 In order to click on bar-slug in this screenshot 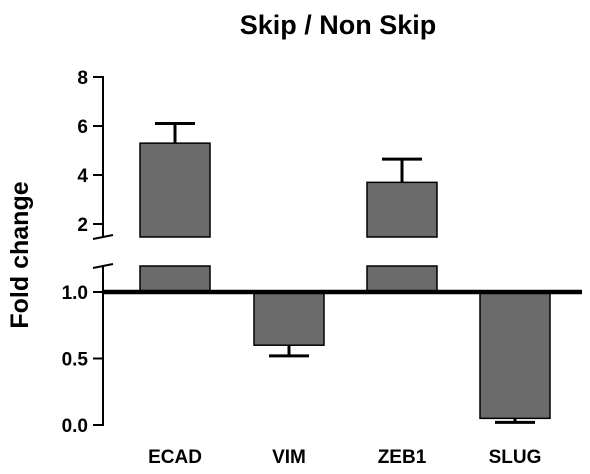, I will do `click(515, 355)`.